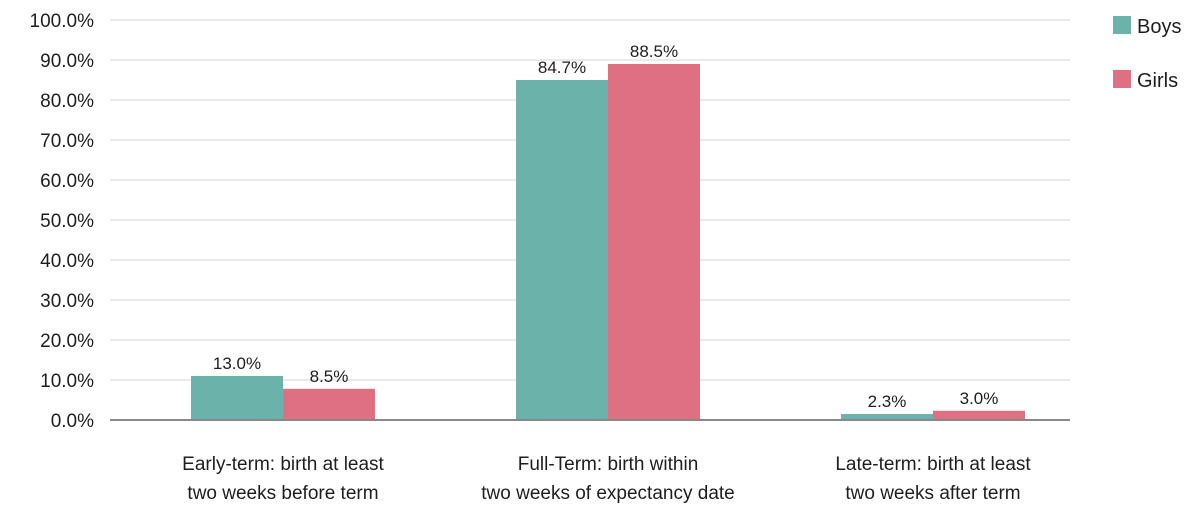 This screenshot has width=1200, height=507. What do you see at coordinates (932, 493) in the screenshot?
I see `x-category-label-line: two weeks after term` at bounding box center [932, 493].